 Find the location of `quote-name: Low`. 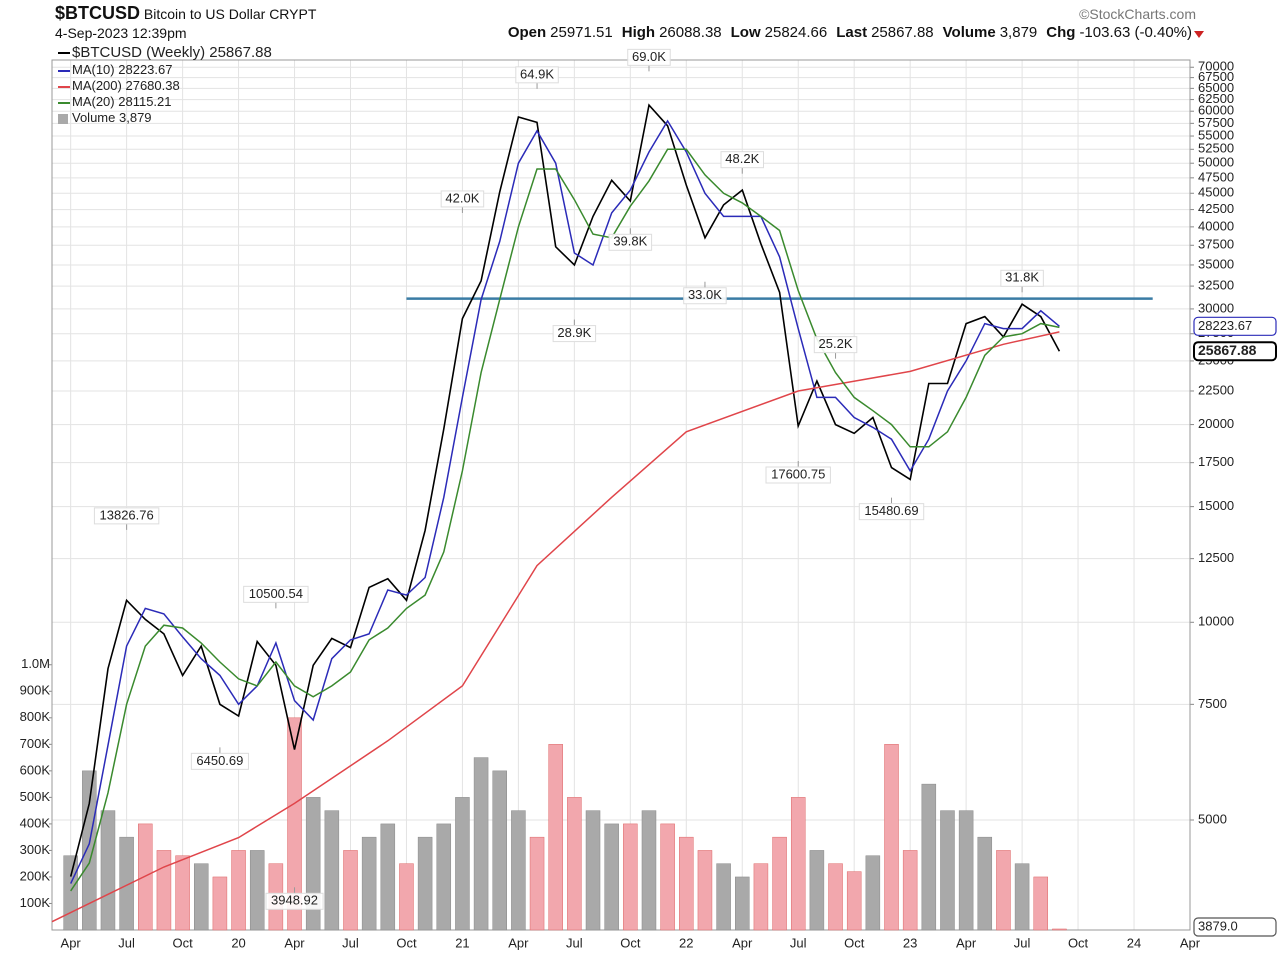

quote-name: Low is located at coordinates (745, 32).